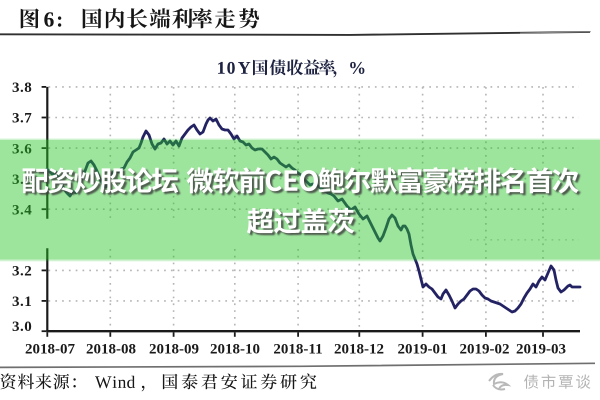 The height and width of the screenshot is (400, 600). What do you see at coordinates (22, 88) in the screenshot?
I see `svg-text: 3.8` at bounding box center [22, 88].